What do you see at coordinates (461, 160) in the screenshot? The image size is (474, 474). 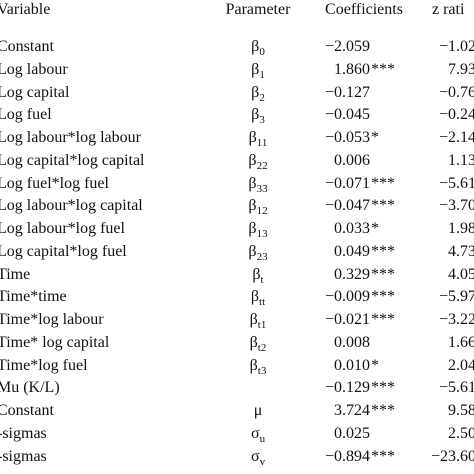 I see `z-ratio: 1.13` at bounding box center [461, 160].